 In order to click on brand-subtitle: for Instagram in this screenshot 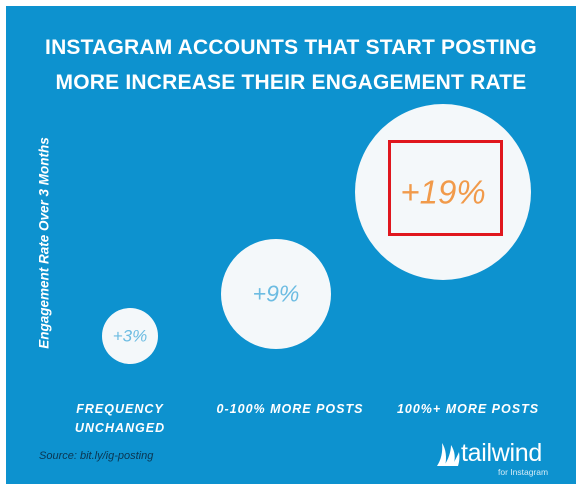, I will do `click(523, 472)`.